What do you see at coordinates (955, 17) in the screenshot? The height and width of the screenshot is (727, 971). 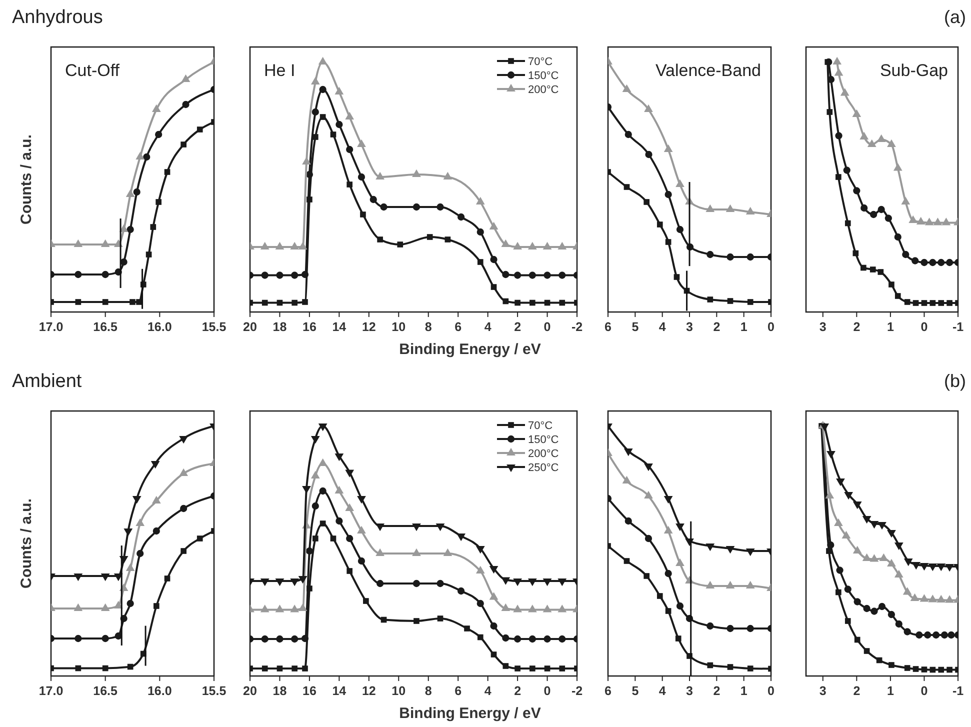 I see `text: (a)` at bounding box center [955, 17].